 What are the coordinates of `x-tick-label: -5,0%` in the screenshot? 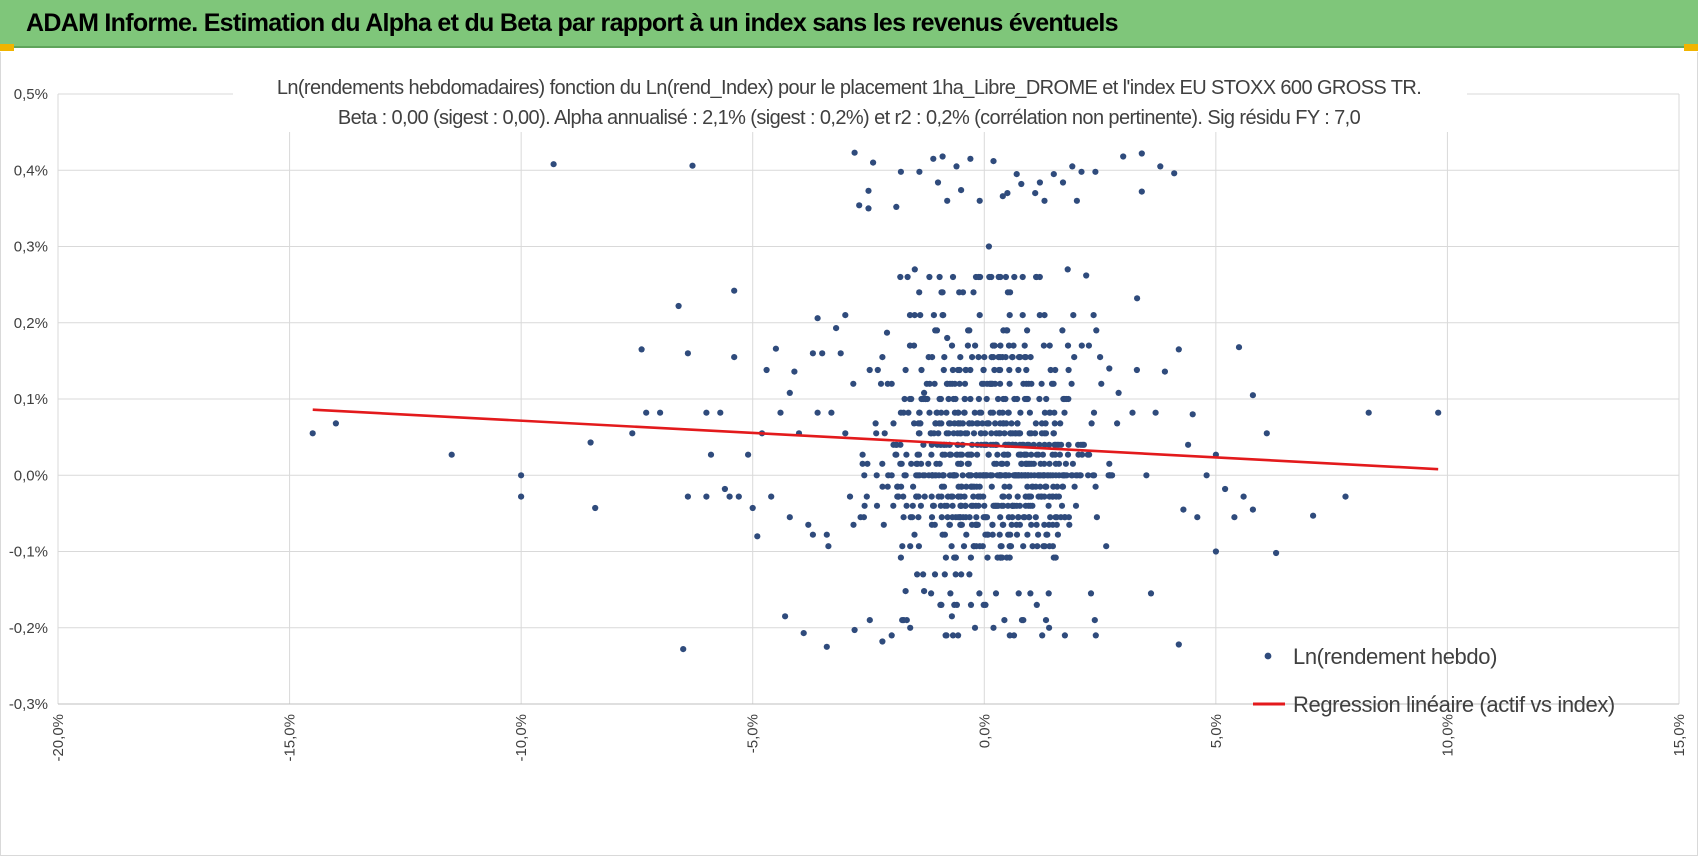 It's located at (753, 733).